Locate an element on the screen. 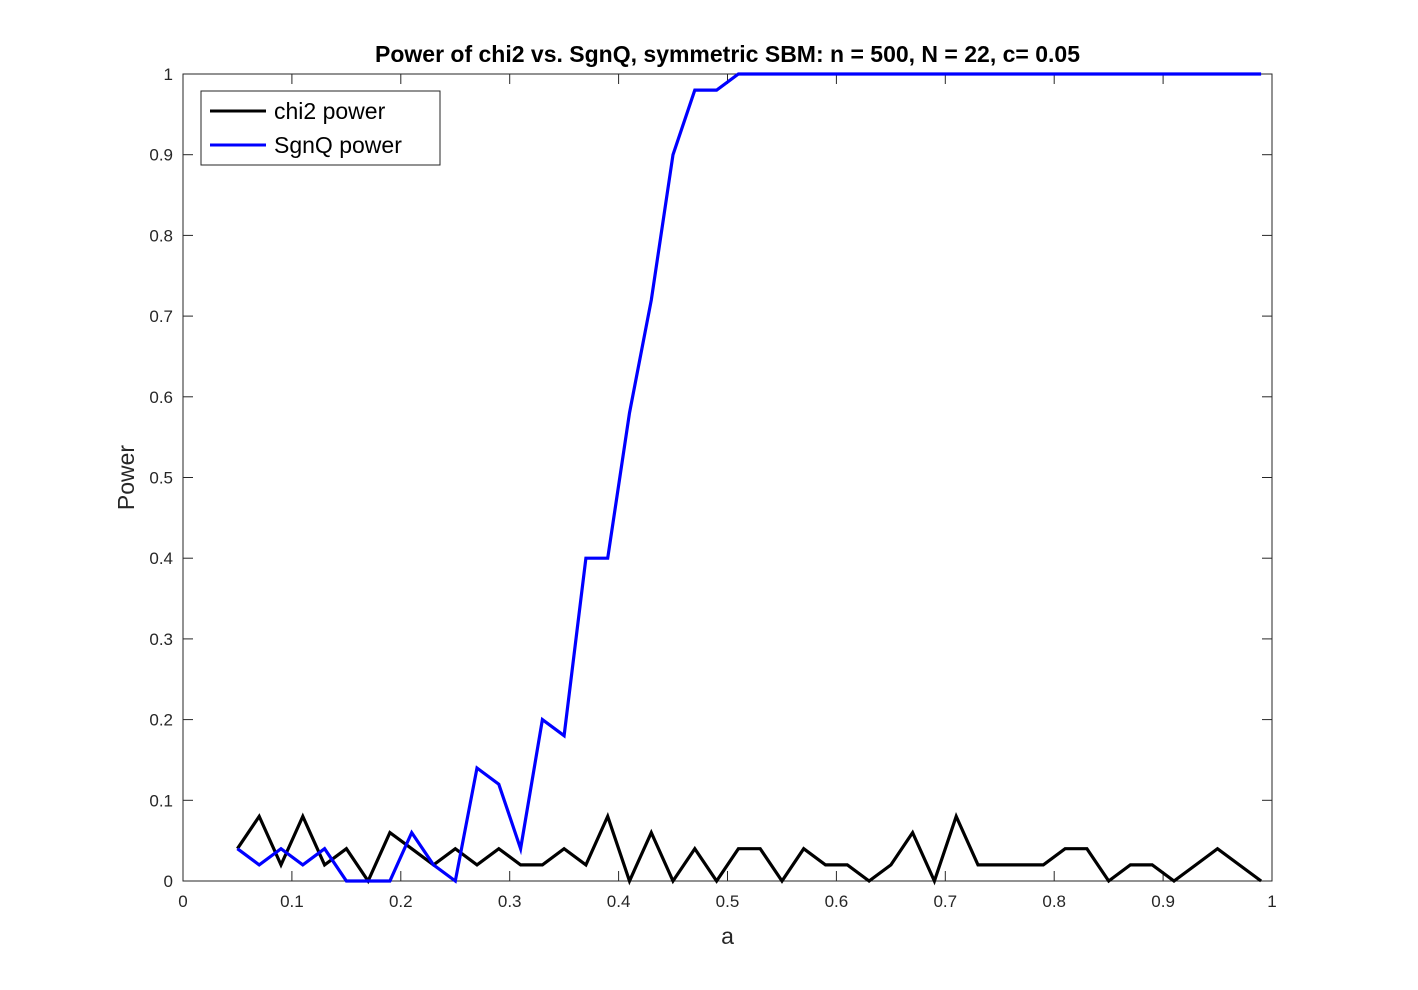 This screenshot has width=1418, height=990. y-axis-label: Power is located at coordinates (126, 478).